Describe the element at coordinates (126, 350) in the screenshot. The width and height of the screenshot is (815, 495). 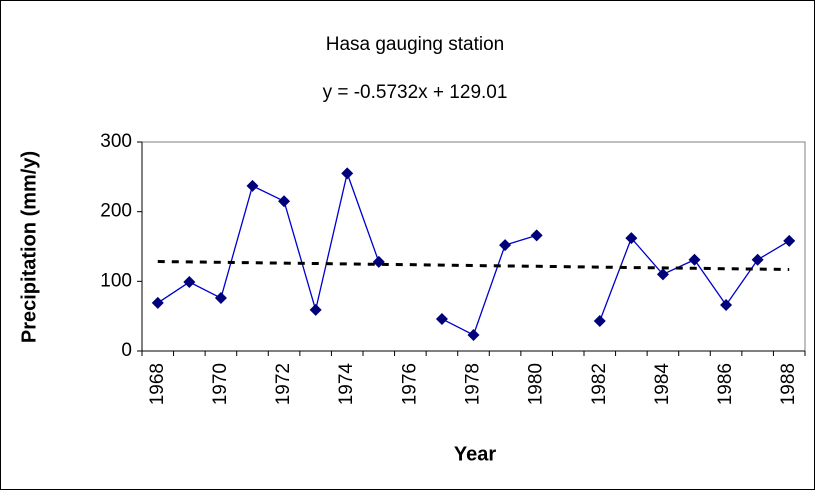
I see `y-tick-label: 0` at that location.